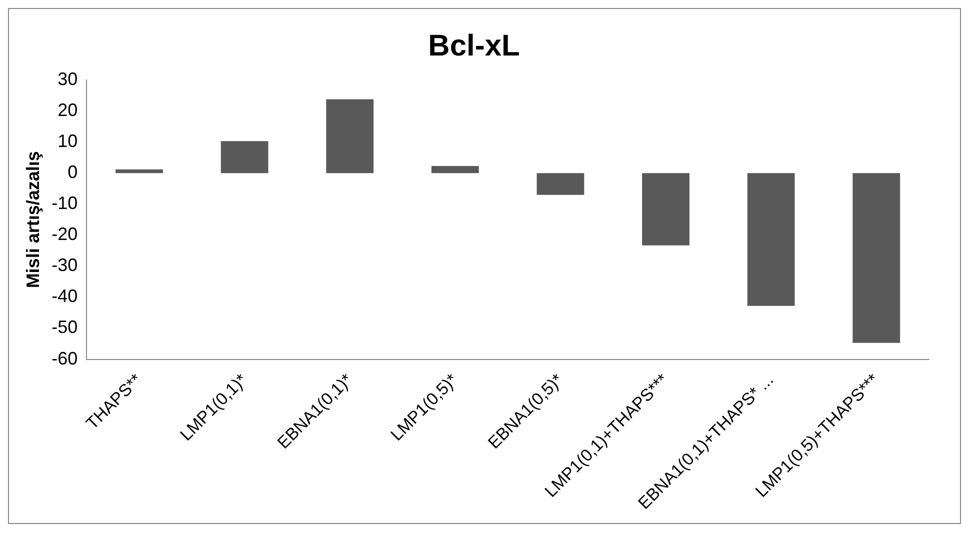 The height and width of the screenshot is (534, 971). Describe the element at coordinates (65, 327) in the screenshot. I see `y-tick-label: -50` at that location.